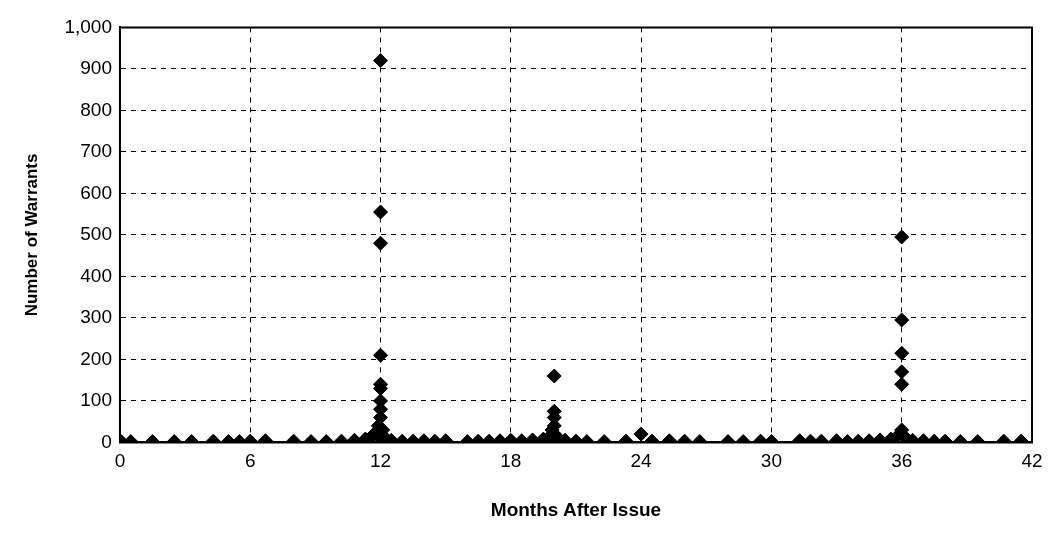  What do you see at coordinates (902, 461) in the screenshot?
I see `x-tick-label: 36` at bounding box center [902, 461].